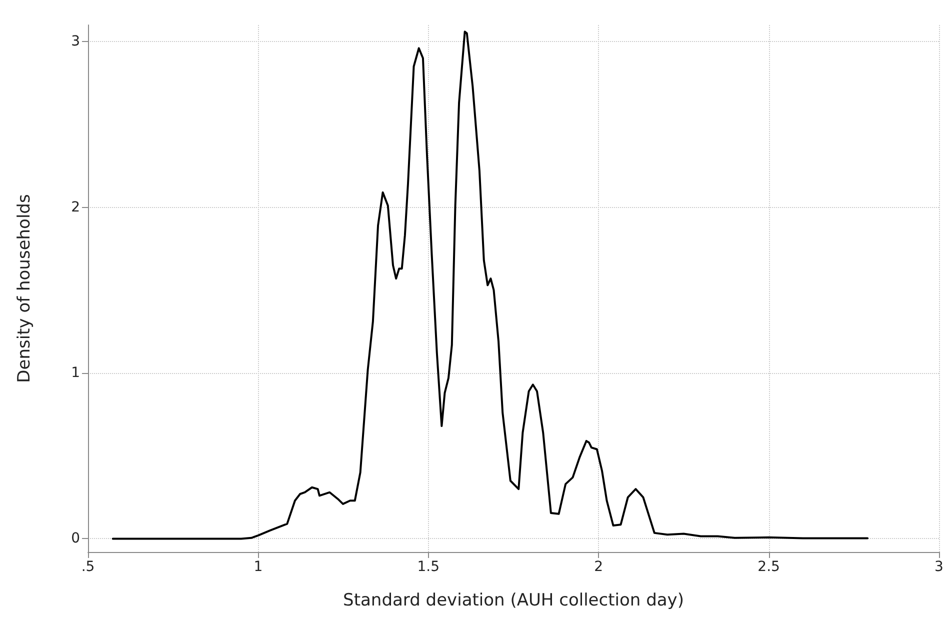  I want to click on x-tick-label: 1.5, so click(428, 567).